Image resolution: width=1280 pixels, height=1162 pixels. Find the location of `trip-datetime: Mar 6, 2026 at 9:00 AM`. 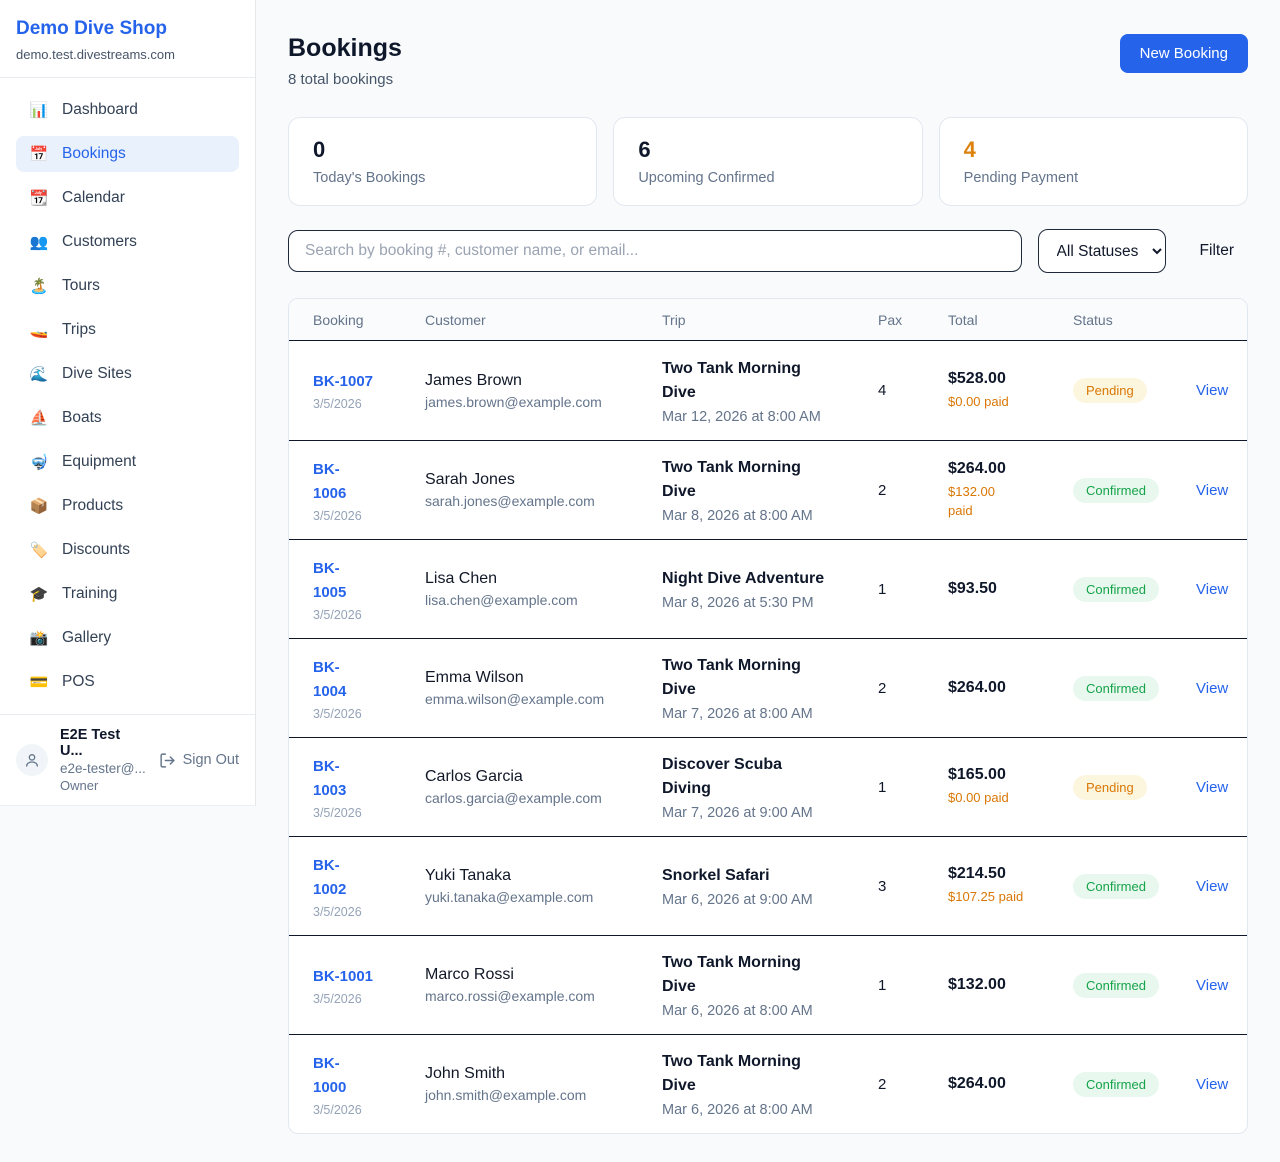

trip-datetime: Mar 6, 2026 at 9:00 AM is located at coordinates (737, 900).